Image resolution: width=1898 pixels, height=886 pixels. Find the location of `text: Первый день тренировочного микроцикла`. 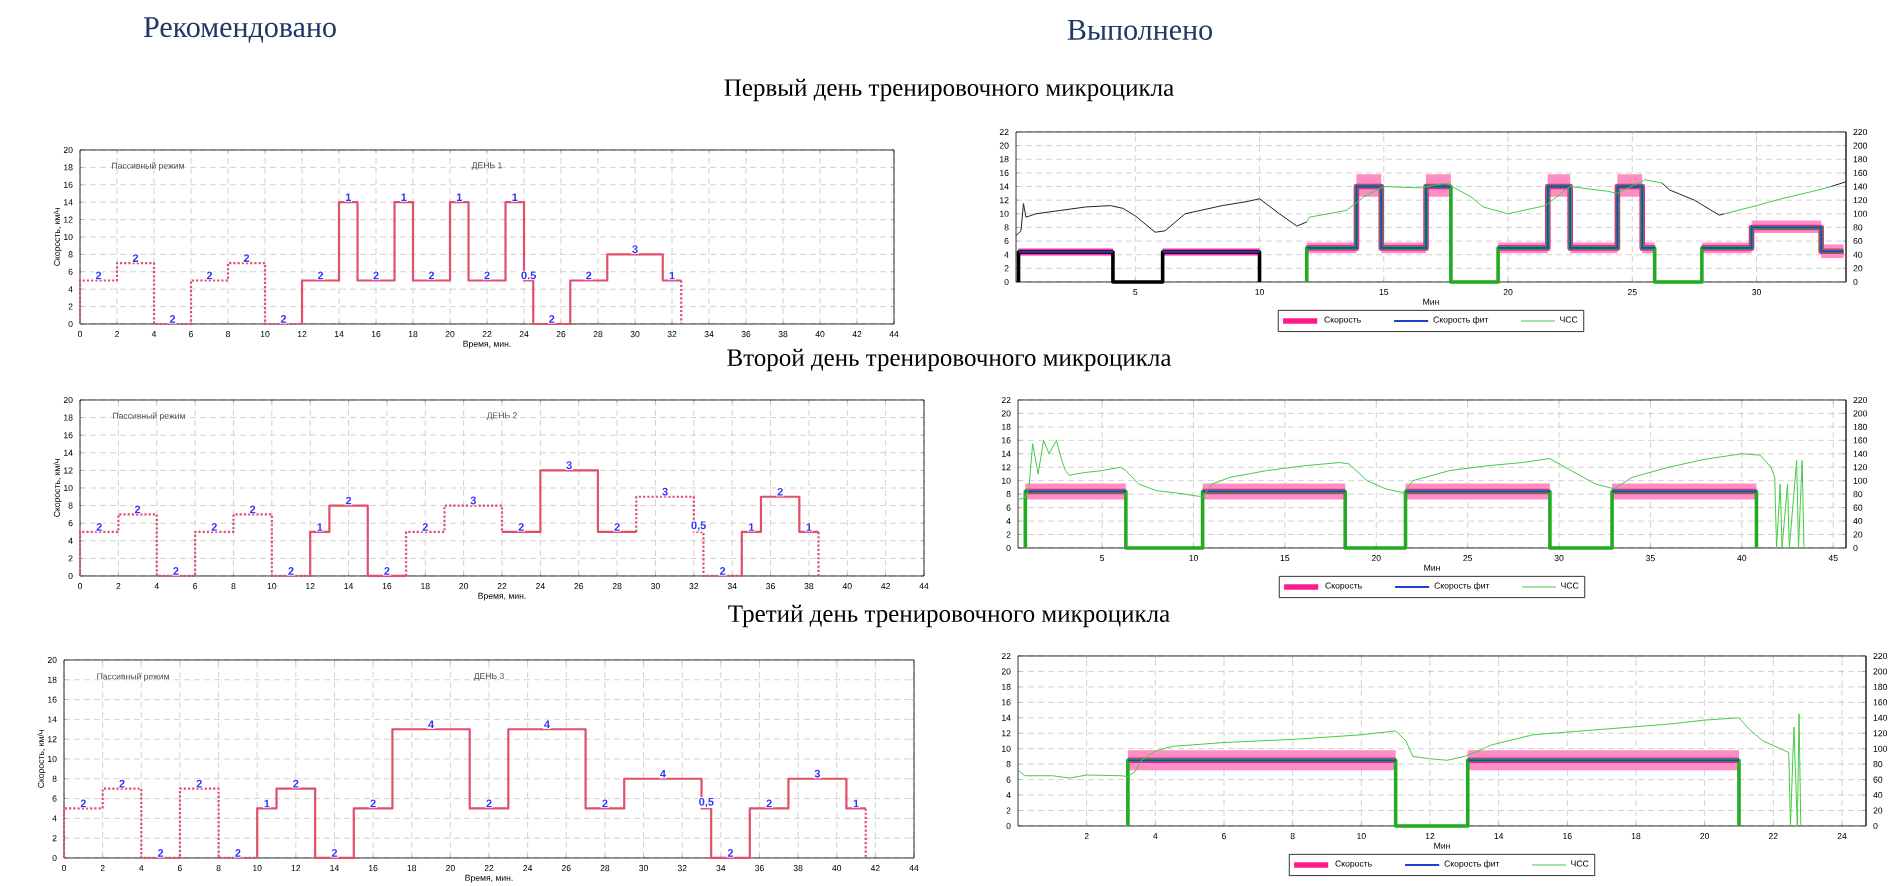

text: Первый день тренировочного микроцикла is located at coordinates (949, 90).